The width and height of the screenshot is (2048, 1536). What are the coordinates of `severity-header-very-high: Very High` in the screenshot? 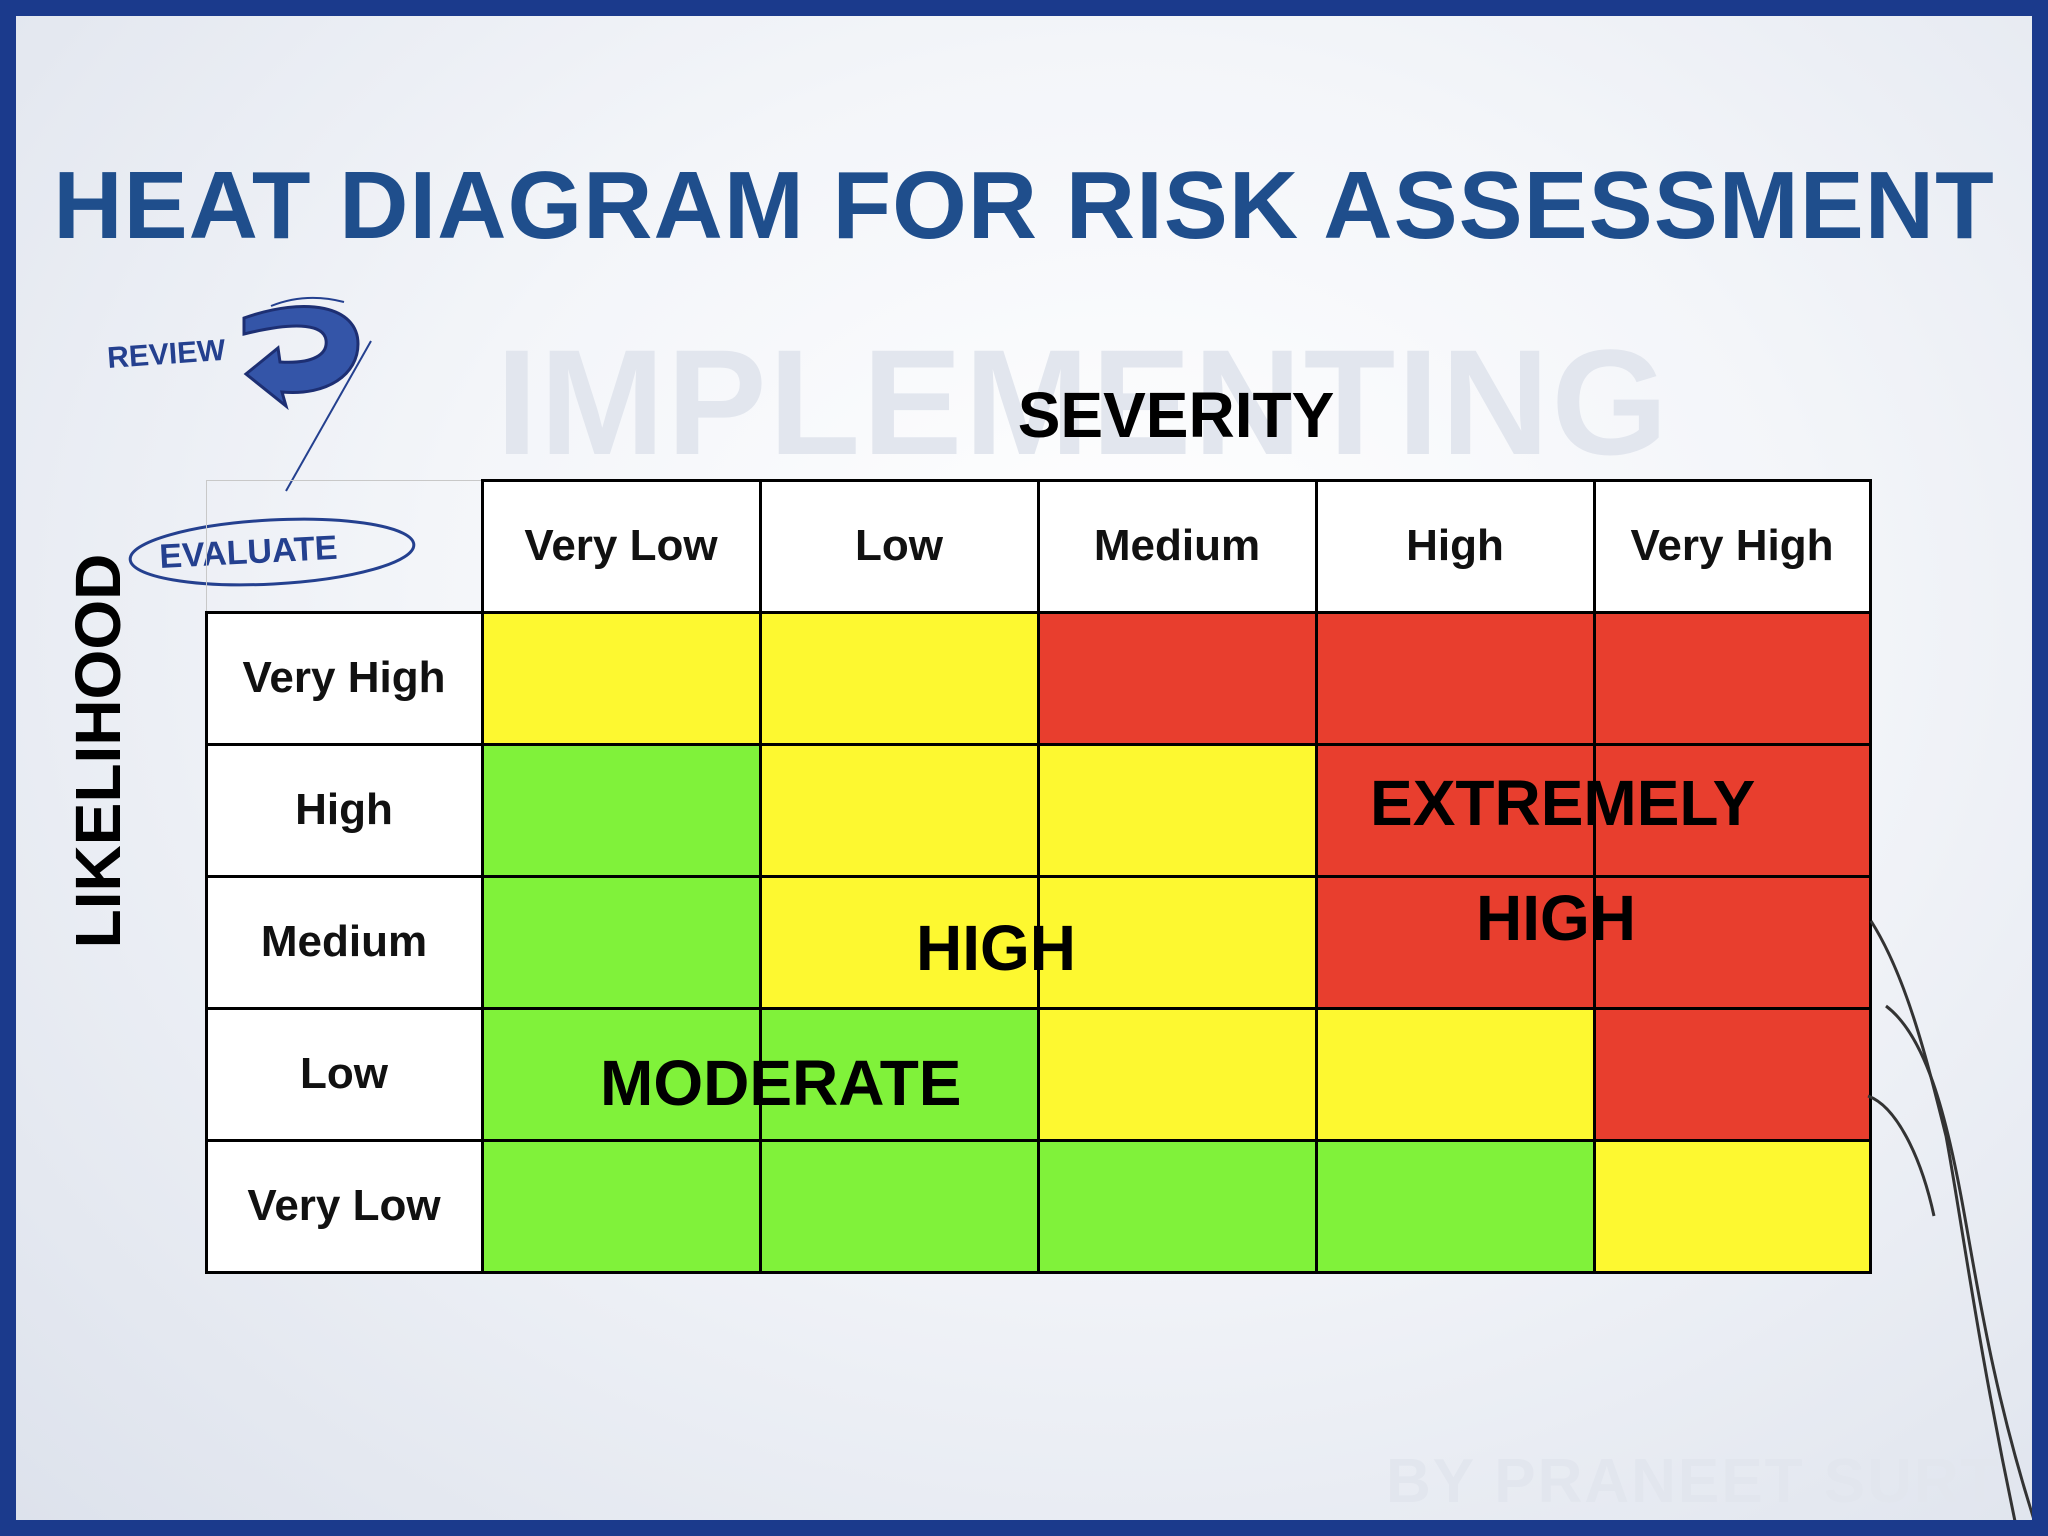 It's located at (1732, 546).